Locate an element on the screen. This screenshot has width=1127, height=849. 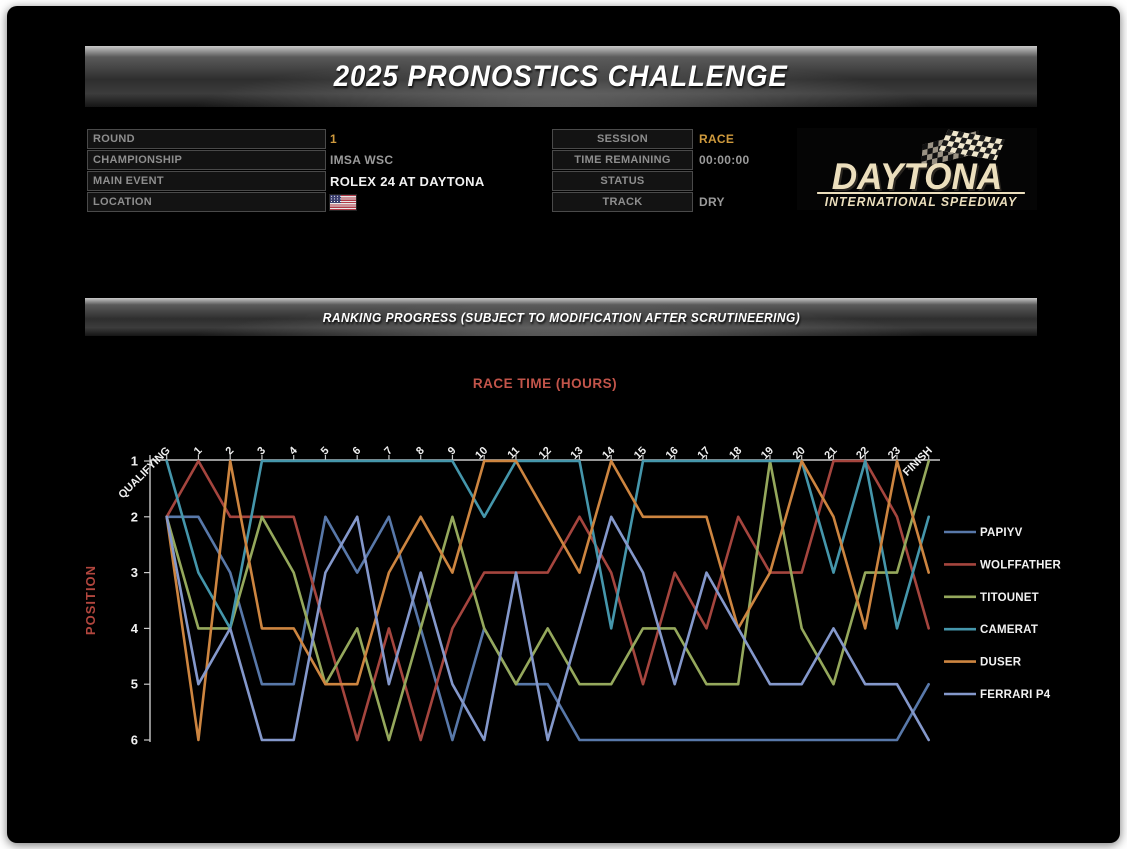
info-value-session: RACE is located at coordinates (717, 139).